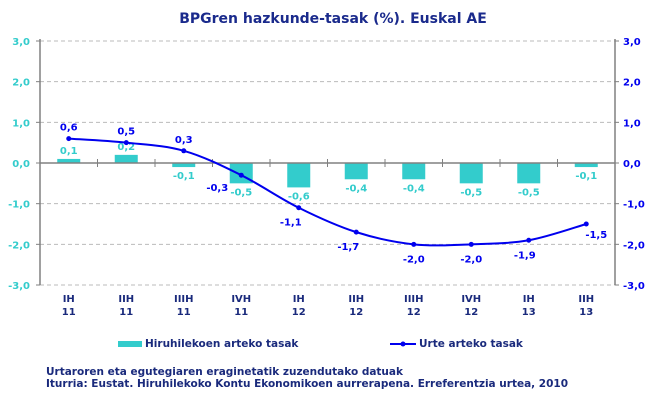 This screenshot has width=666, height=409. I want to click on y-tick-label-right: 1,0, so click(632, 123).